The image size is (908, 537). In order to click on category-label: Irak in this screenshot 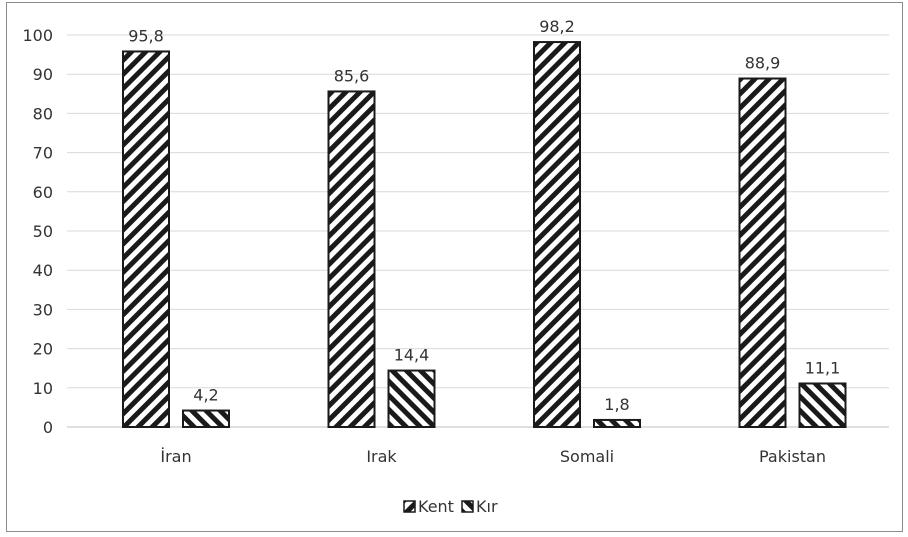, I will do `click(381, 456)`.